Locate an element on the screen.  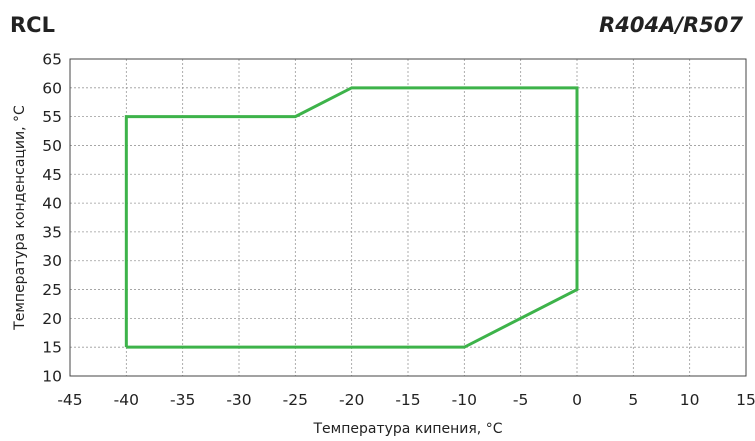
x-tick-labels: -45 -40 -35 -30 -25 -20 -15 -10 -5 0 5 10 15 is located at coordinates (406, 400).